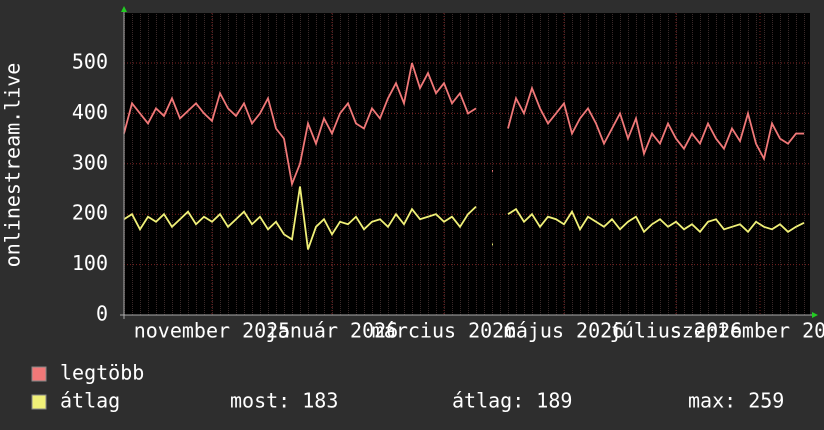 The height and width of the screenshot is (430, 824). Describe the element at coordinates (102, 314) in the screenshot. I see `y-tick-label: 0` at that location.